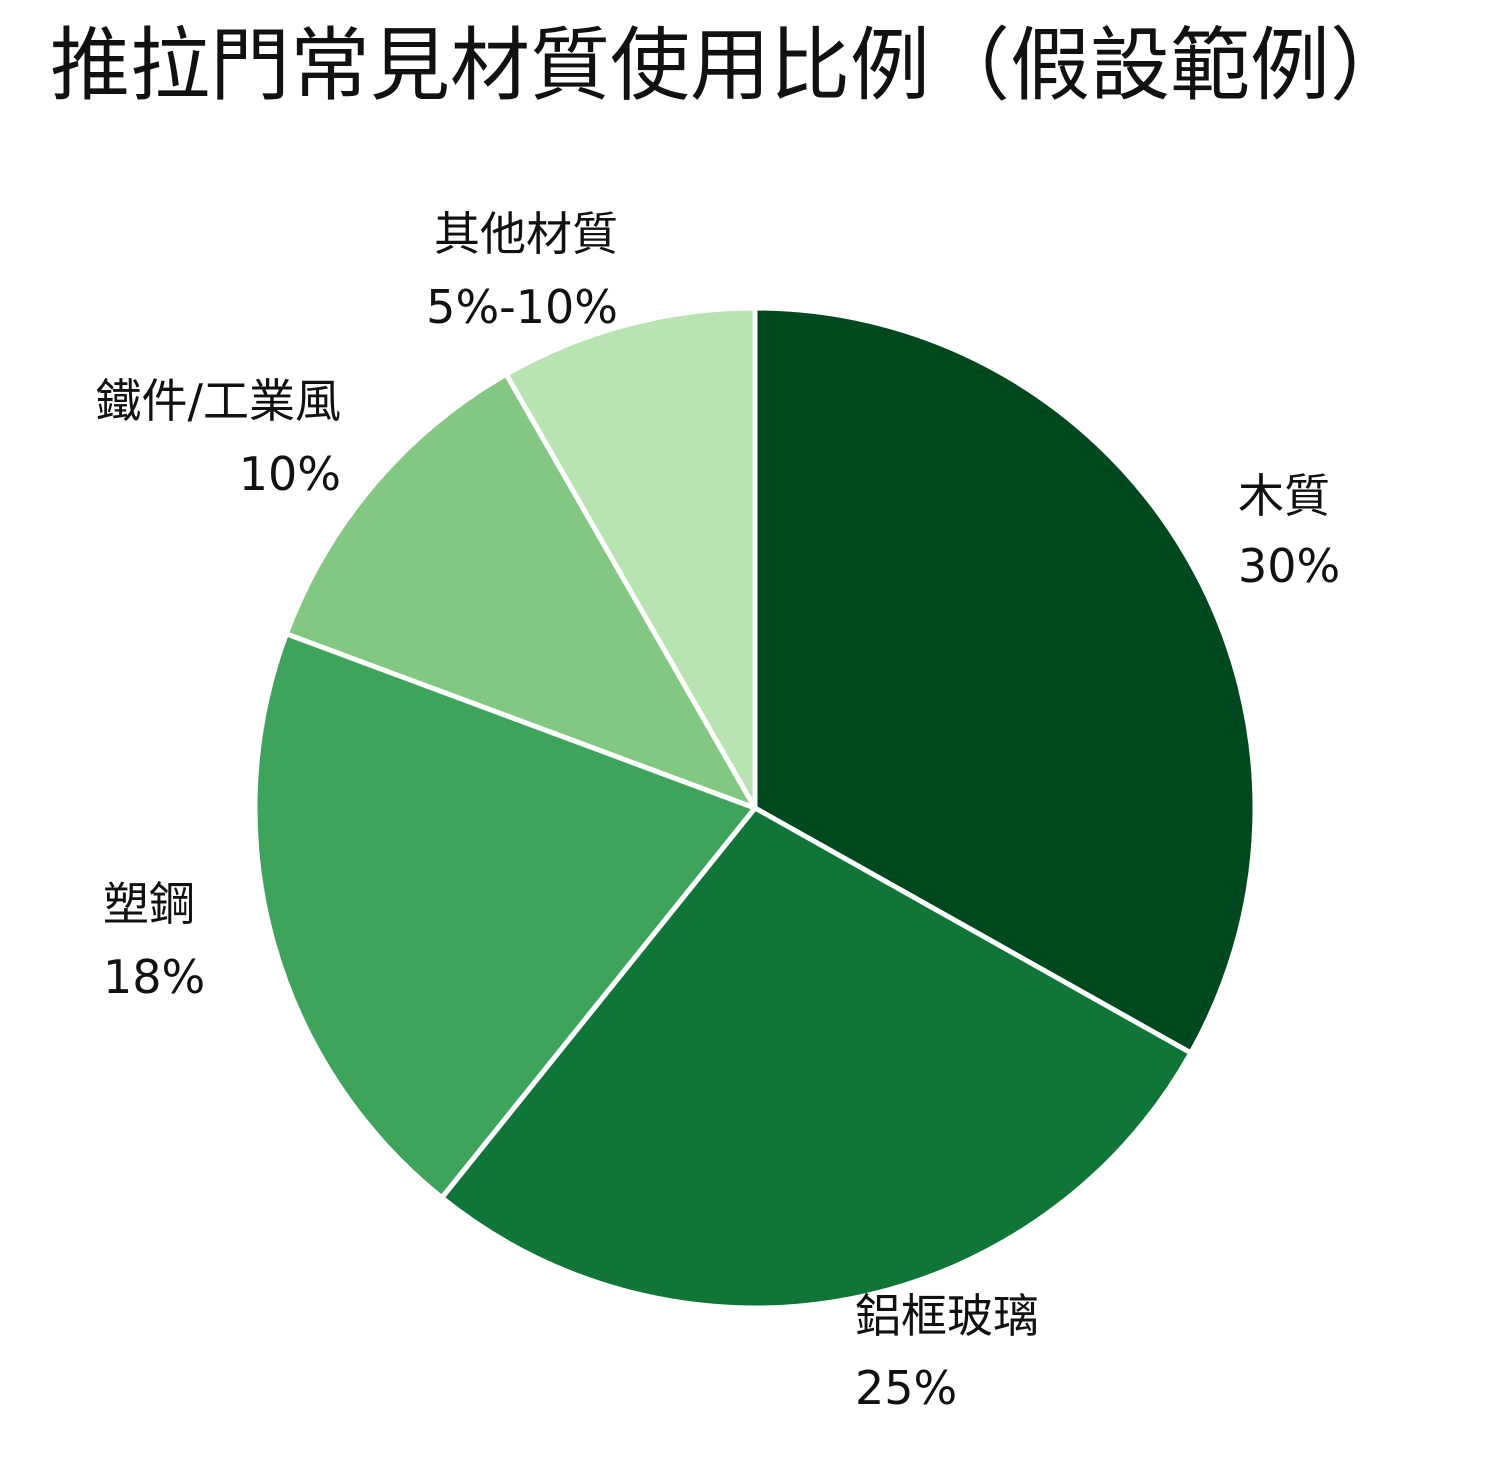  What do you see at coordinates (1289, 566) in the screenshot?
I see `slice-value-label: 30%` at bounding box center [1289, 566].